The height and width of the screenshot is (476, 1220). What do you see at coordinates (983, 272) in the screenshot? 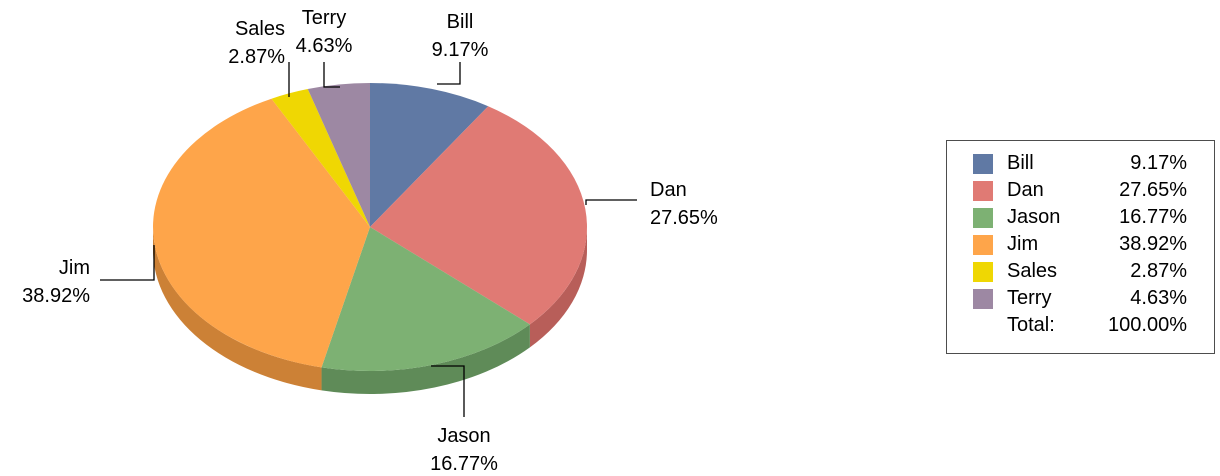
I see `legend-swatch-sales` at bounding box center [983, 272].